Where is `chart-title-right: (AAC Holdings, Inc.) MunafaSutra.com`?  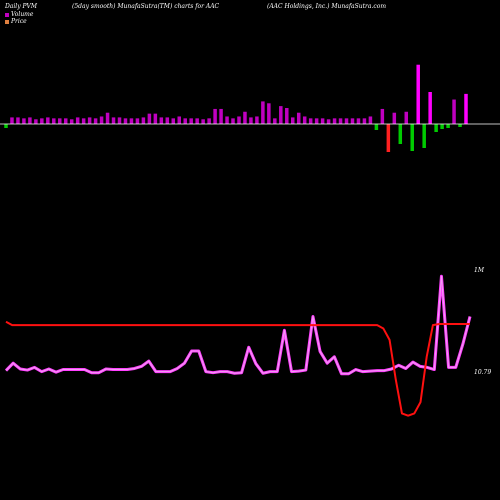
chart-title-right: (AAC Holdings, Inc.) MunafaSutra.com is located at coordinates (327, 6).